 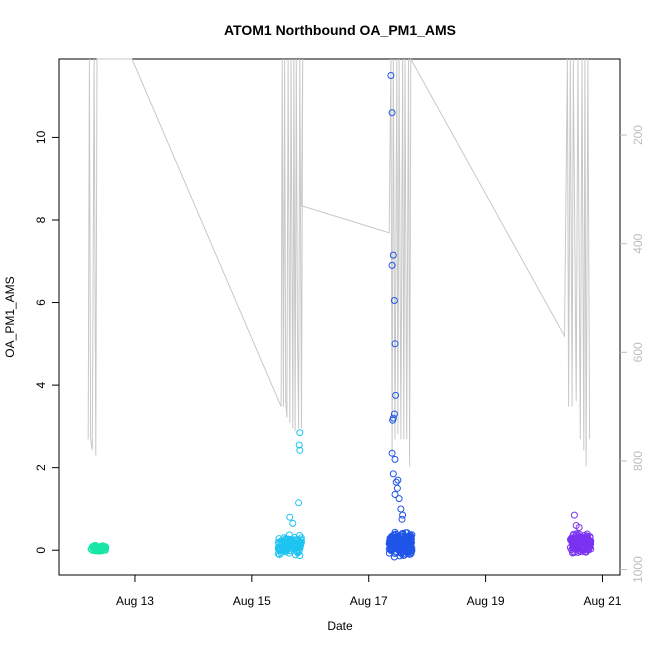 I want to click on y2-tick-label: 1000, so click(x=638, y=569).